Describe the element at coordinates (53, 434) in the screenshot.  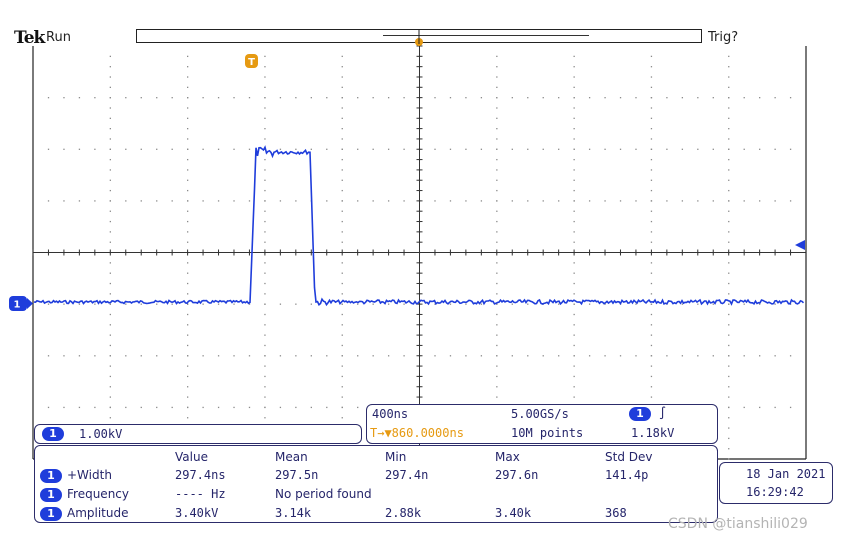
I see `channel-1-badge: 1` at that location.